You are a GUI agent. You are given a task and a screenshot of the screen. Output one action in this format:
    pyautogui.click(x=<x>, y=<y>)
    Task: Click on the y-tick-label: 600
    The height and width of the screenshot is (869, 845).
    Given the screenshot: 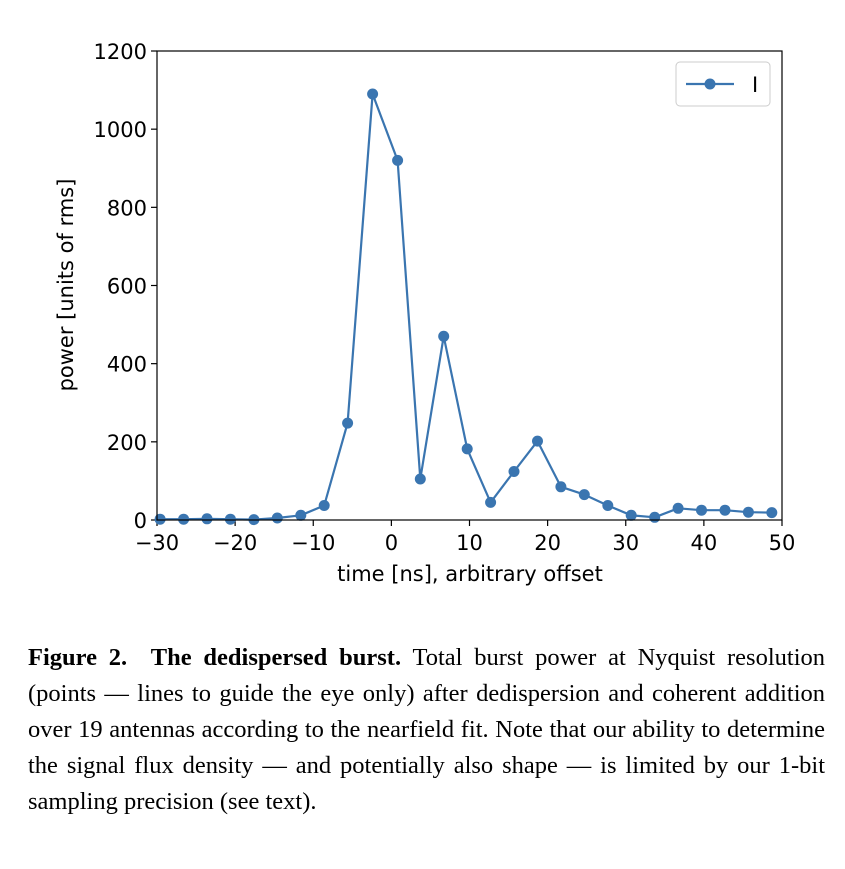 What is the action you would take?
    pyautogui.click(x=127, y=287)
    